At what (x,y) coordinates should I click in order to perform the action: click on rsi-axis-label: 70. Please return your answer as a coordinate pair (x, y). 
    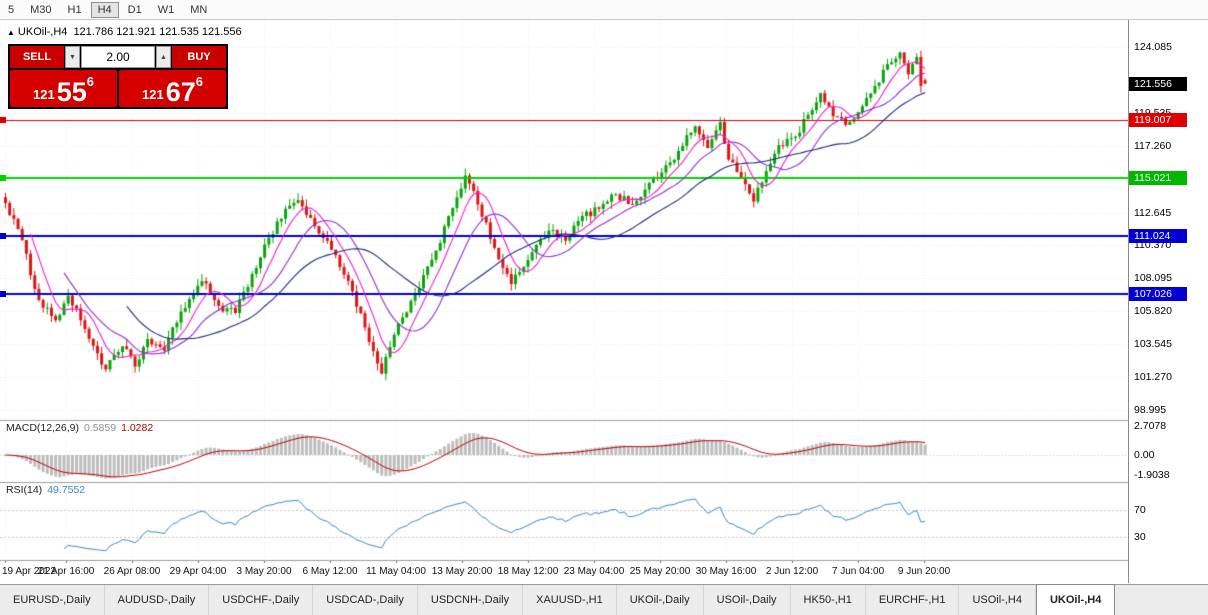
    Looking at the image, I should click on (1140, 510).